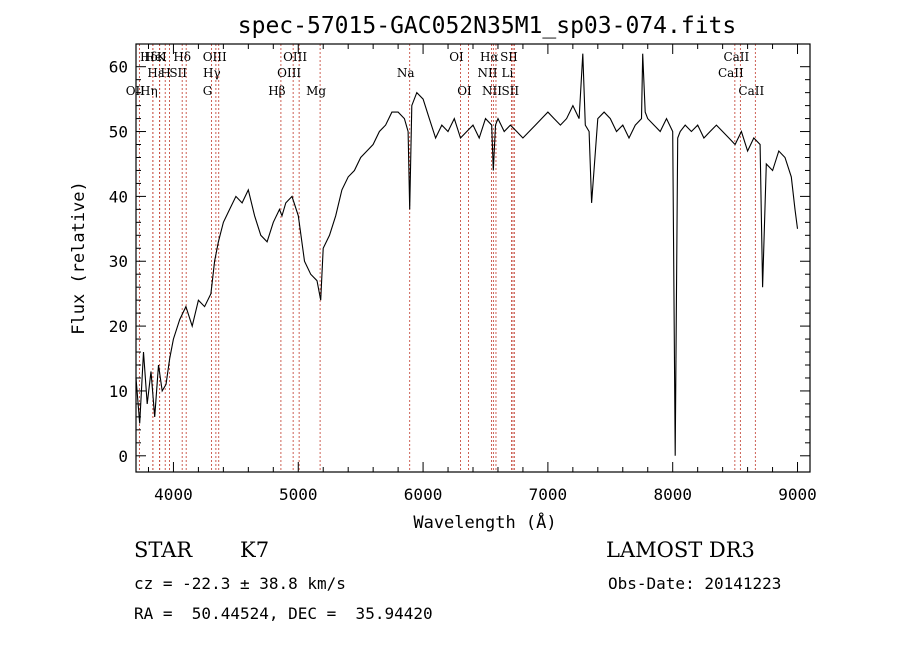  What do you see at coordinates (672, 494) in the screenshot?
I see `x-tick-label-4: 8000` at bounding box center [672, 494].